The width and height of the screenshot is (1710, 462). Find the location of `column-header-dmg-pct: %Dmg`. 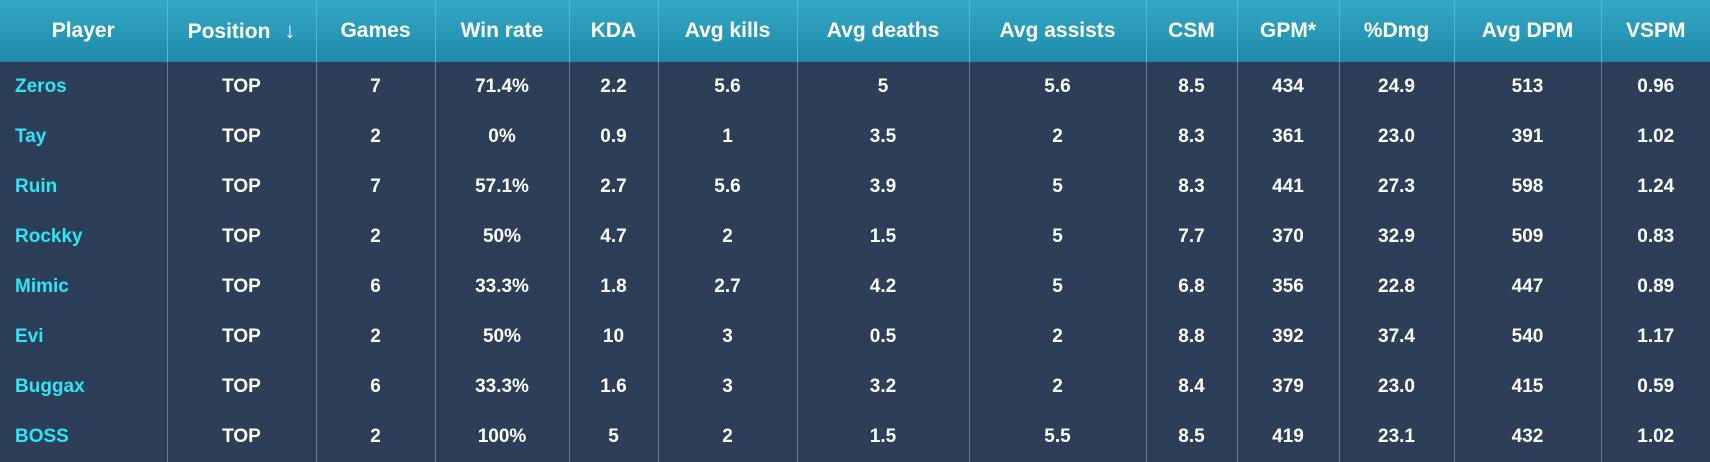

column-header-dmg-pct: %Dmg is located at coordinates (1396, 31).